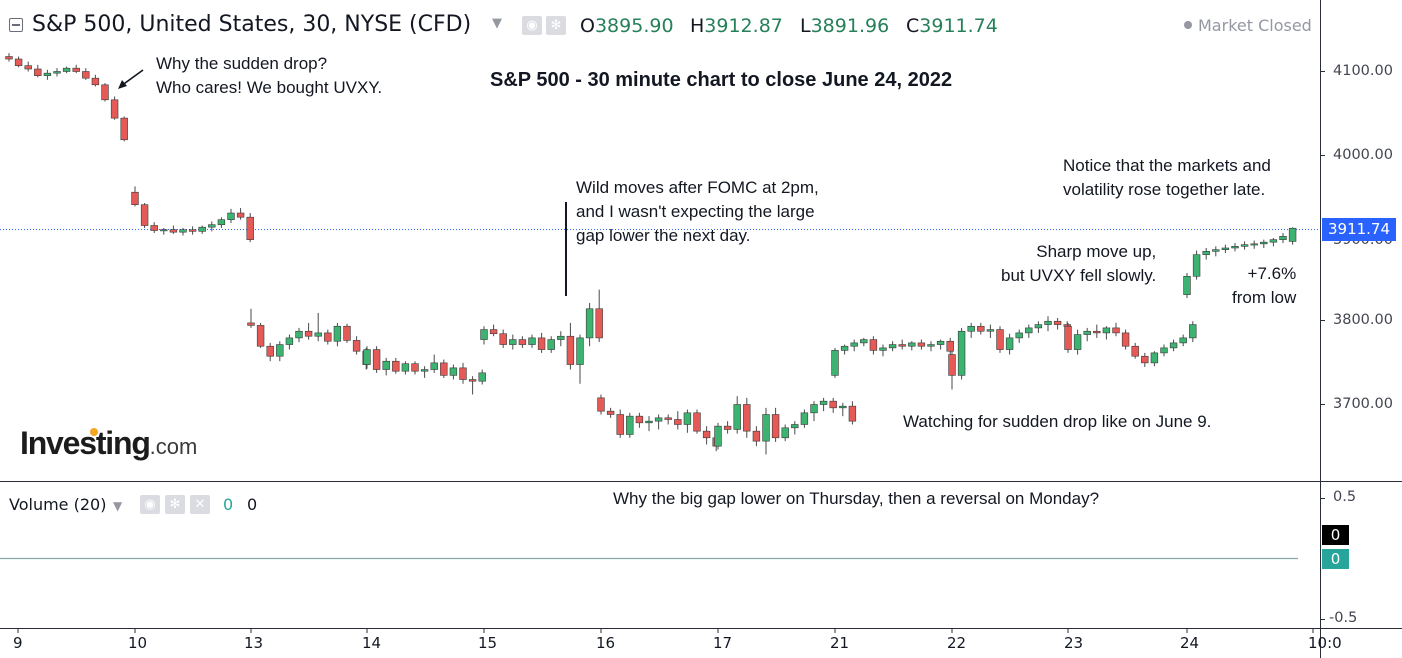  Describe the element at coordinates (913, 26) in the screenshot. I see `close-label: C` at that location.